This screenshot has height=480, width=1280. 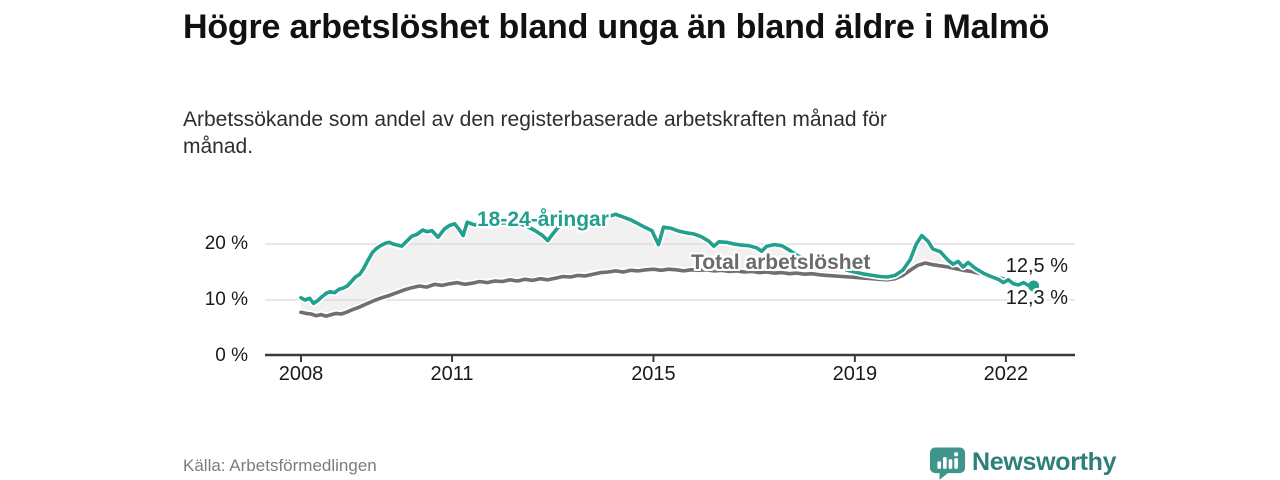 I want to click on y-axis-label: 20 %, so click(x=226, y=243).